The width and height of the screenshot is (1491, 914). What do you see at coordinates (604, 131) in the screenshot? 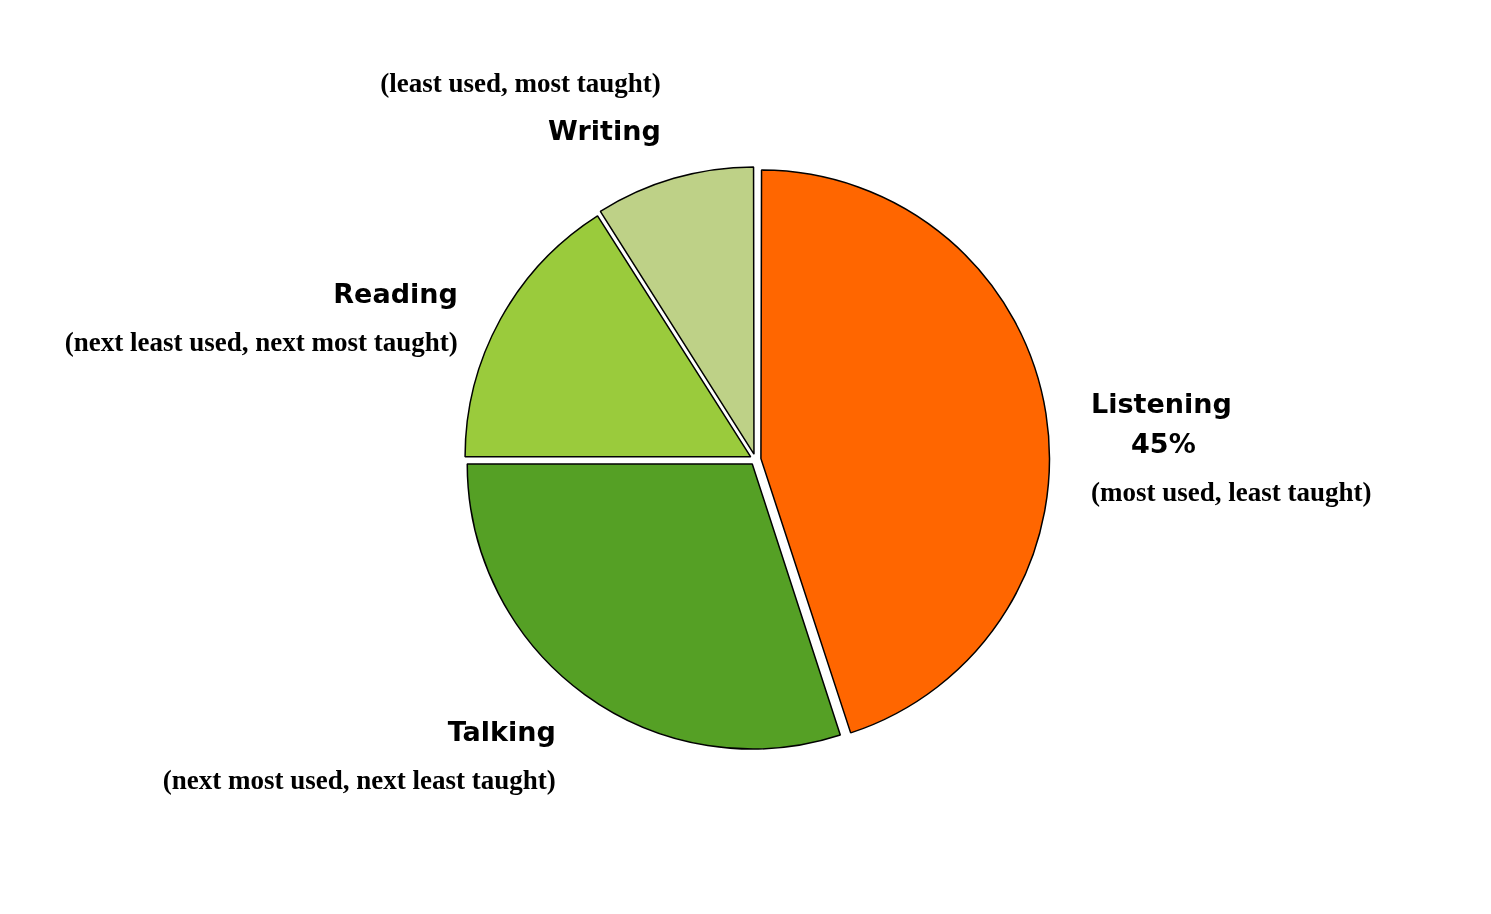
I see `slice-label: Writing` at bounding box center [604, 131].